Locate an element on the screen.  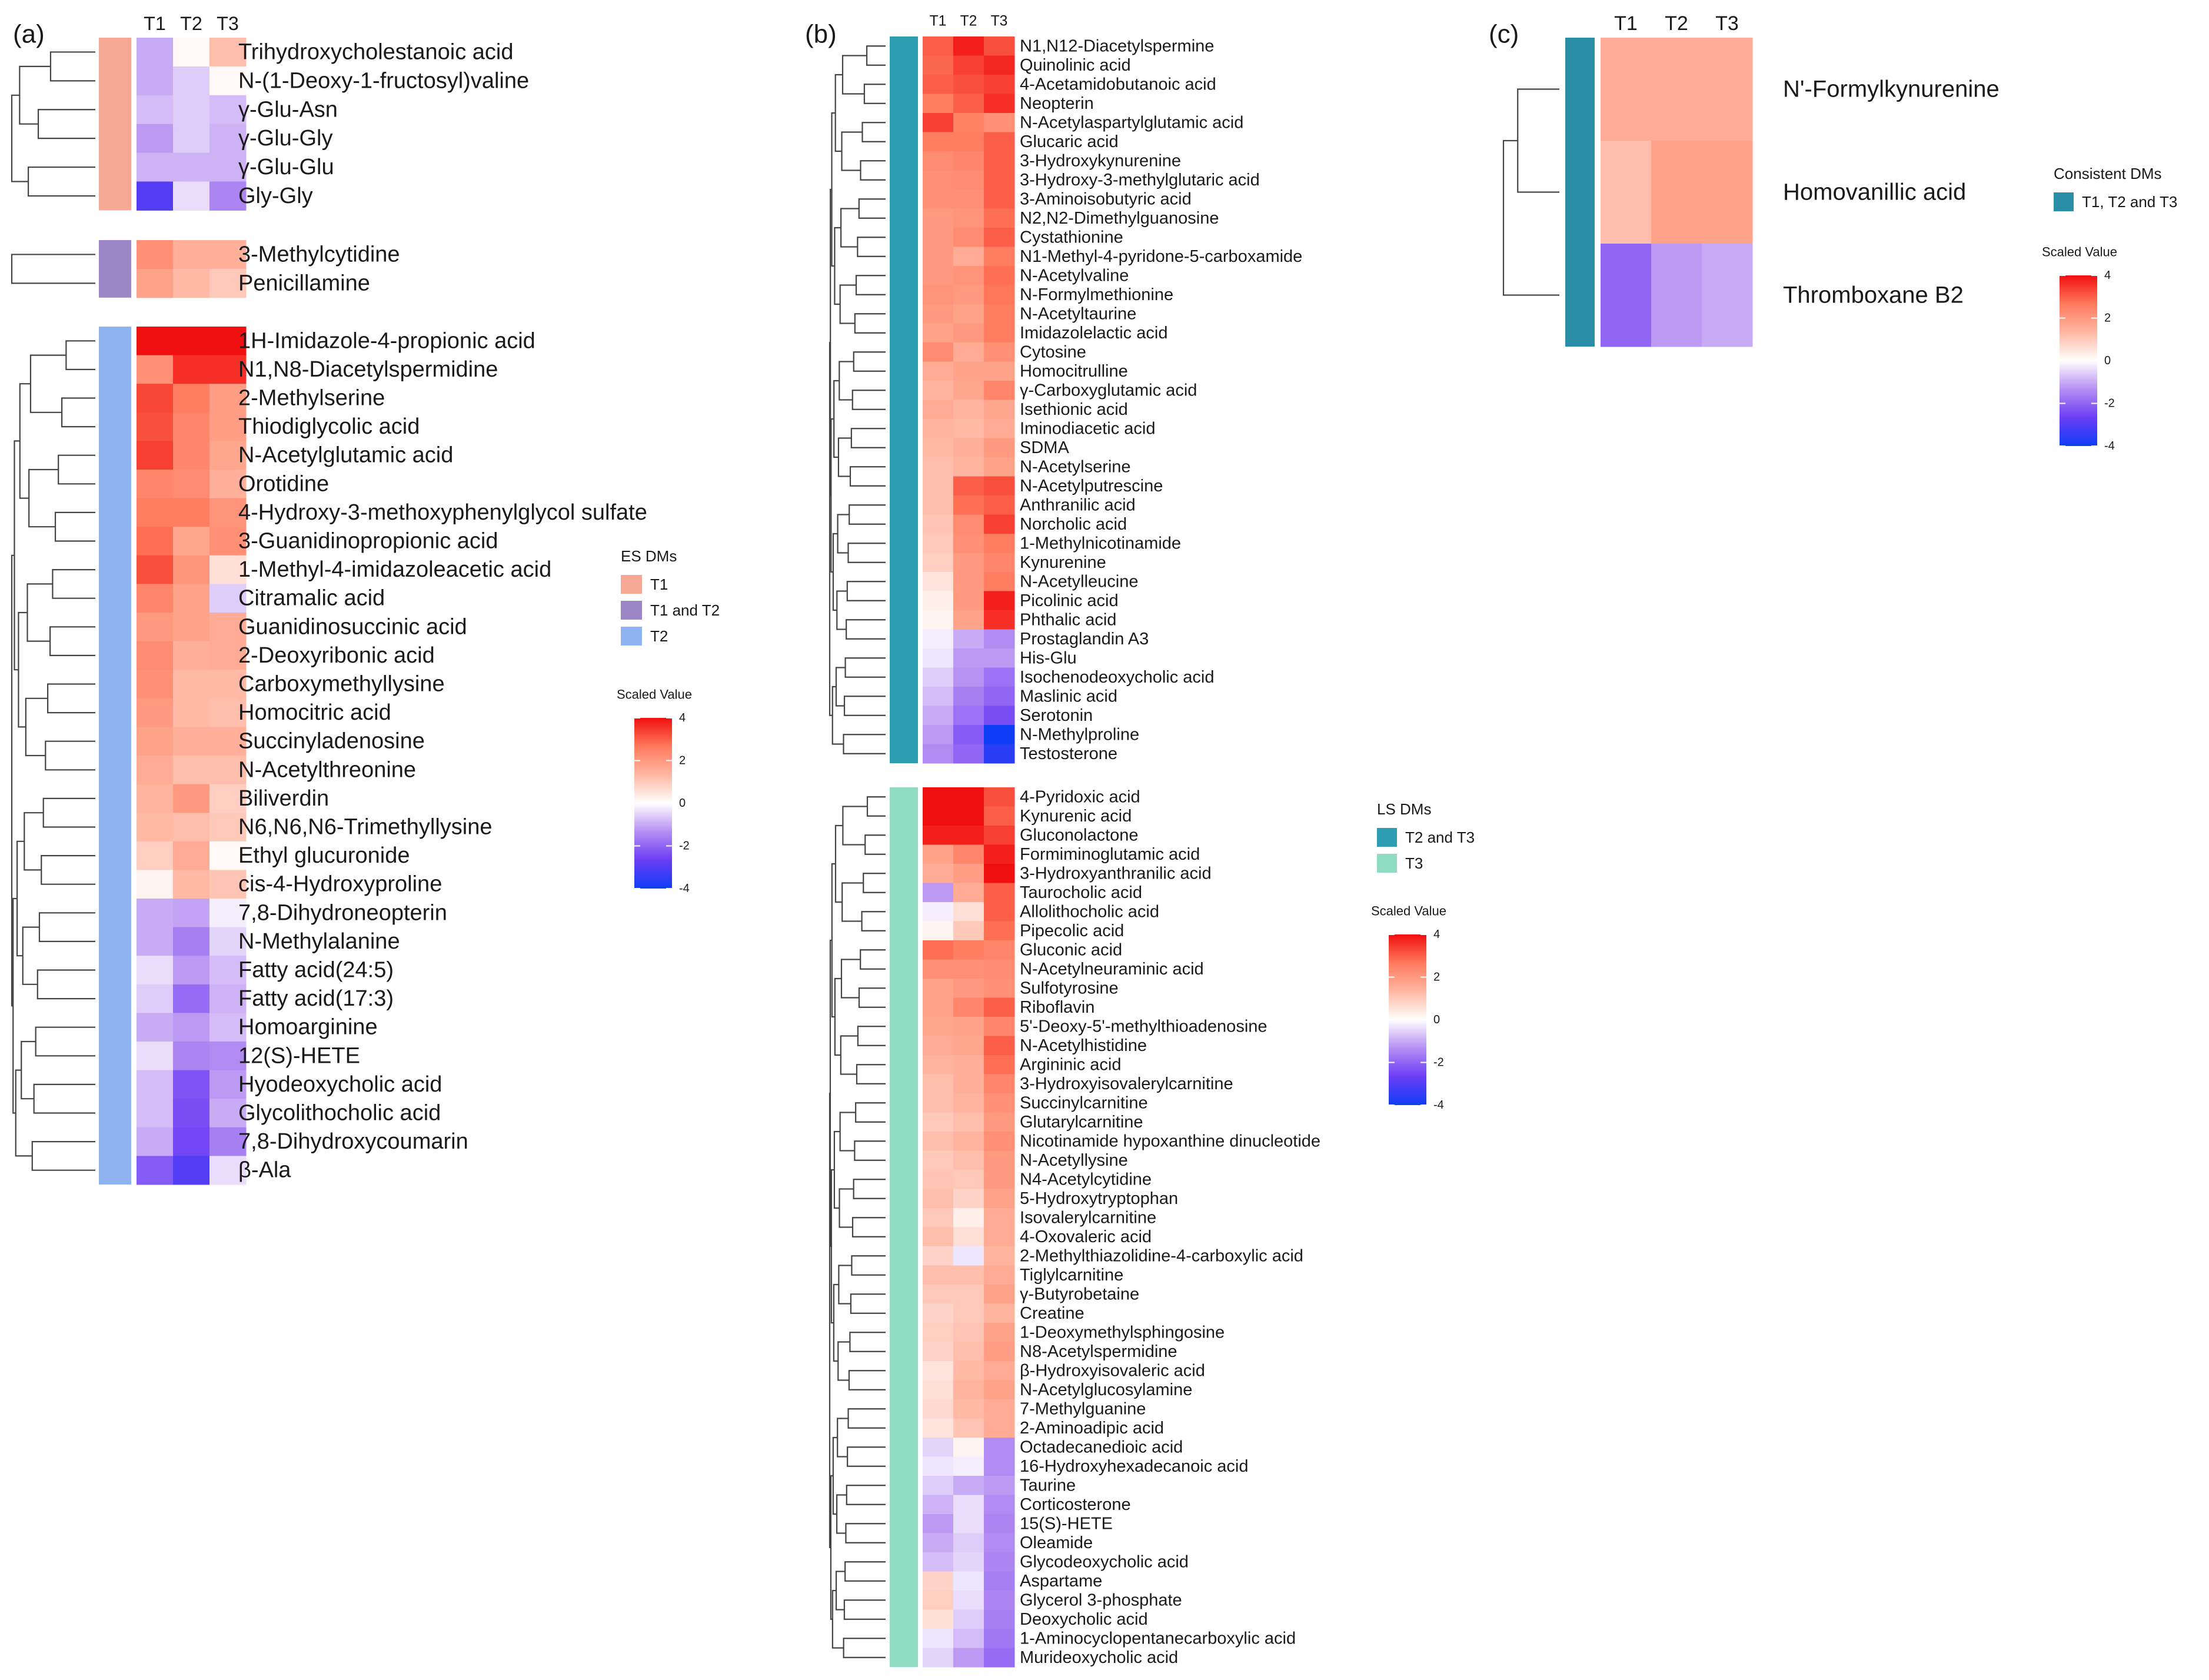
panel-a-column-label: T1 is located at coordinates (155, 23).